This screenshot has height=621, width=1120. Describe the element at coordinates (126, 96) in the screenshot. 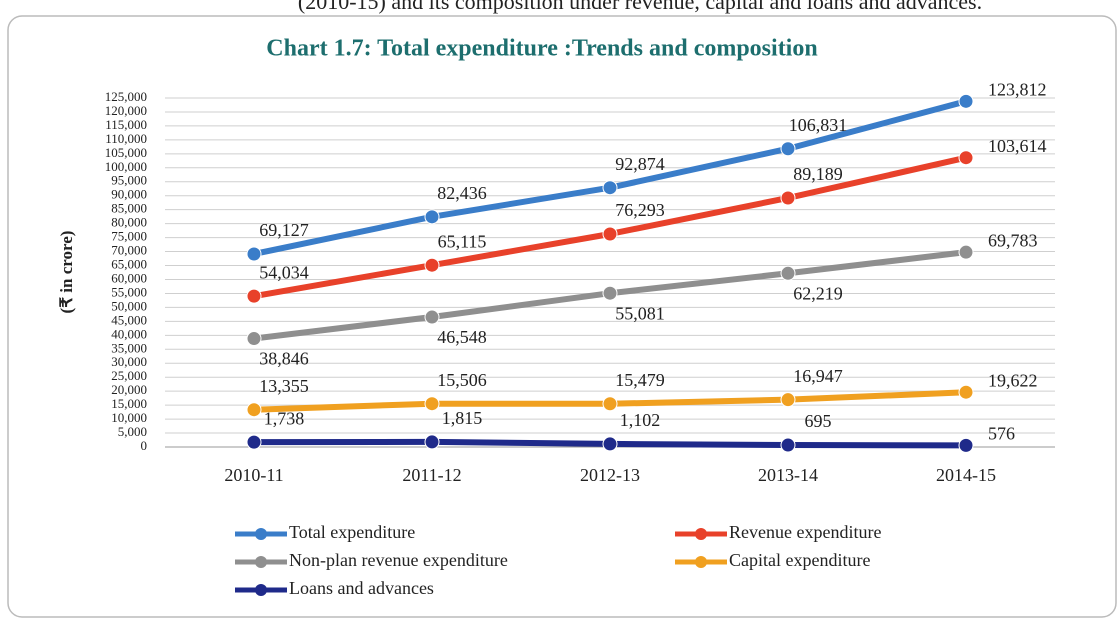

I see `y-tick-label: 125,000` at that location.